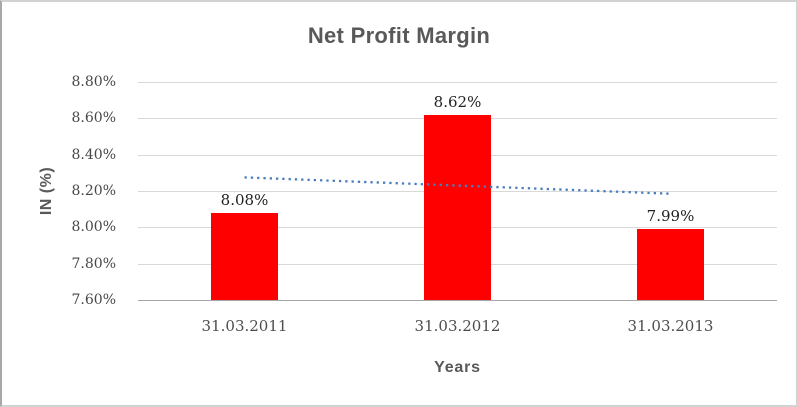 The image size is (798, 407). Describe the element at coordinates (457, 326) in the screenshot. I see `x-category-label: 31.03.2012` at that location.